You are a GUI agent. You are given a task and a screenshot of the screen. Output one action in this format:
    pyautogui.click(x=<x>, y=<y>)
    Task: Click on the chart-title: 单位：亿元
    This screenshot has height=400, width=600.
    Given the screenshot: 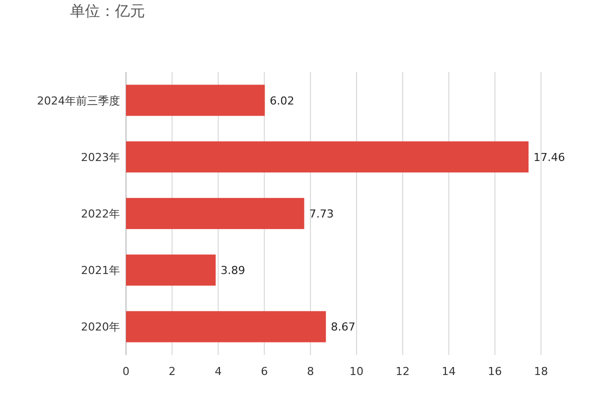 What is the action you would take?
    pyautogui.click(x=107, y=11)
    